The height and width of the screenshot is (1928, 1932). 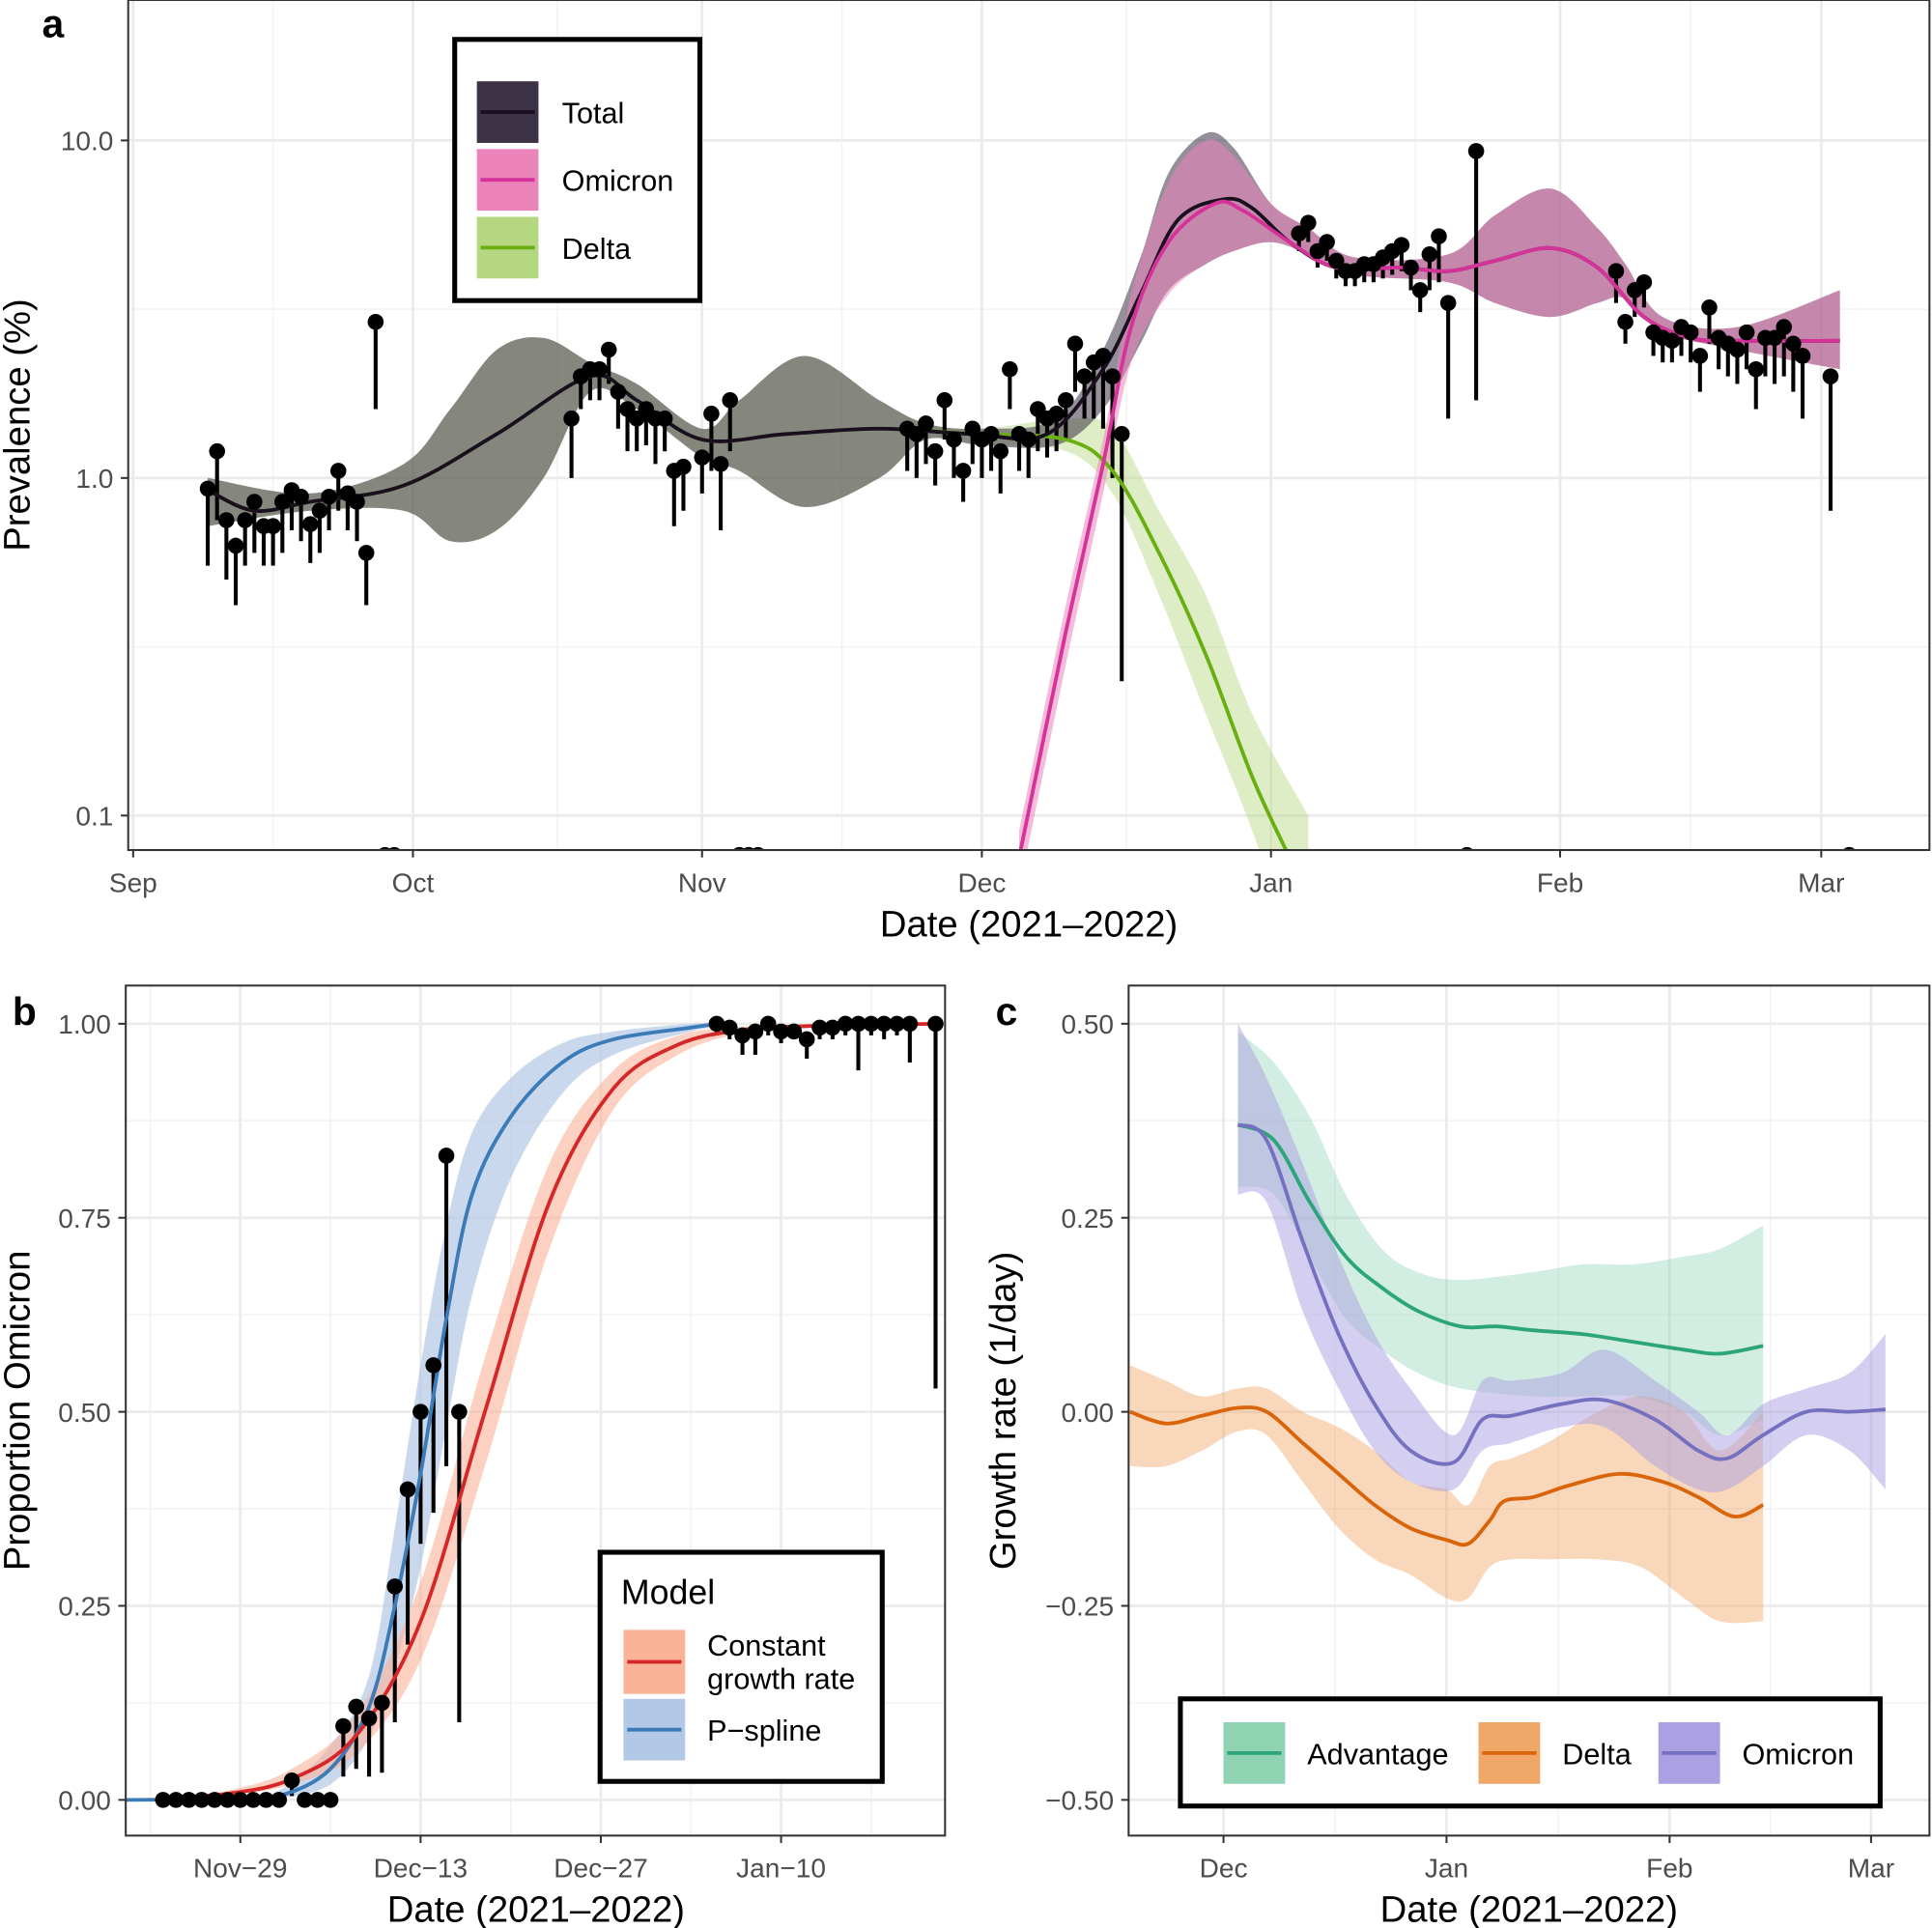 I want to click on panel-label-a: a, so click(x=53, y=23).